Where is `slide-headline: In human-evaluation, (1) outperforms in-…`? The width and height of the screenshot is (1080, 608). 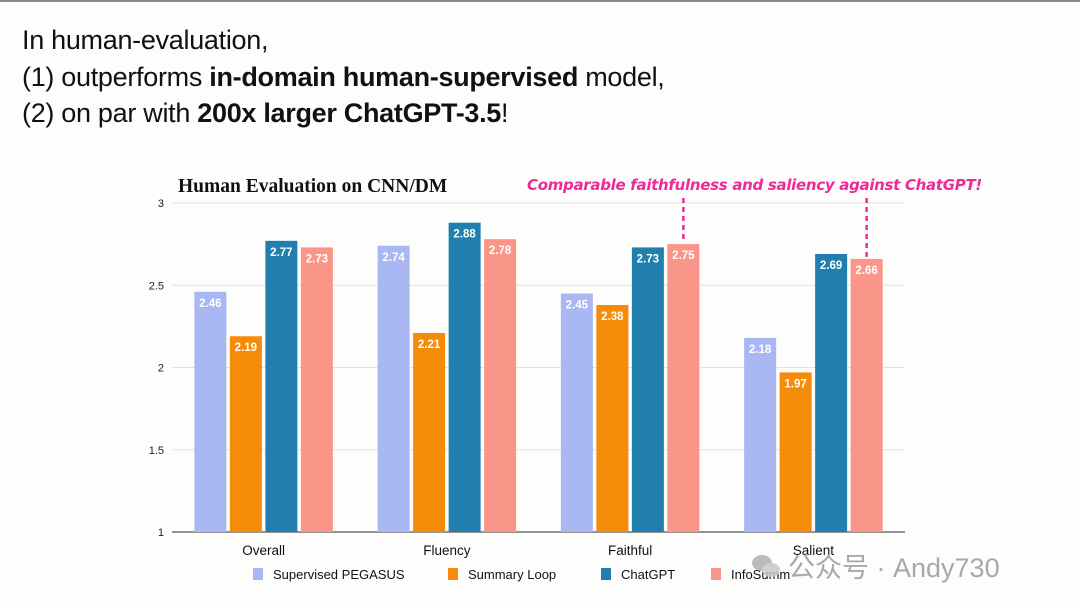
slide-headline: In human-evaluation, (1) outperforms in-… is located at coordinates (343, 77).